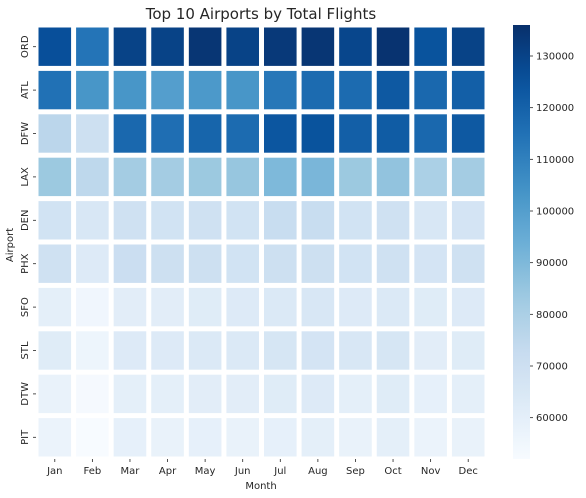 The height and width of the screenshot is (498, 586). What do you see at coordinates (280, 90) in the screenshot?
I see `cell-ATL-Jul` at bounding box center [280, 90].